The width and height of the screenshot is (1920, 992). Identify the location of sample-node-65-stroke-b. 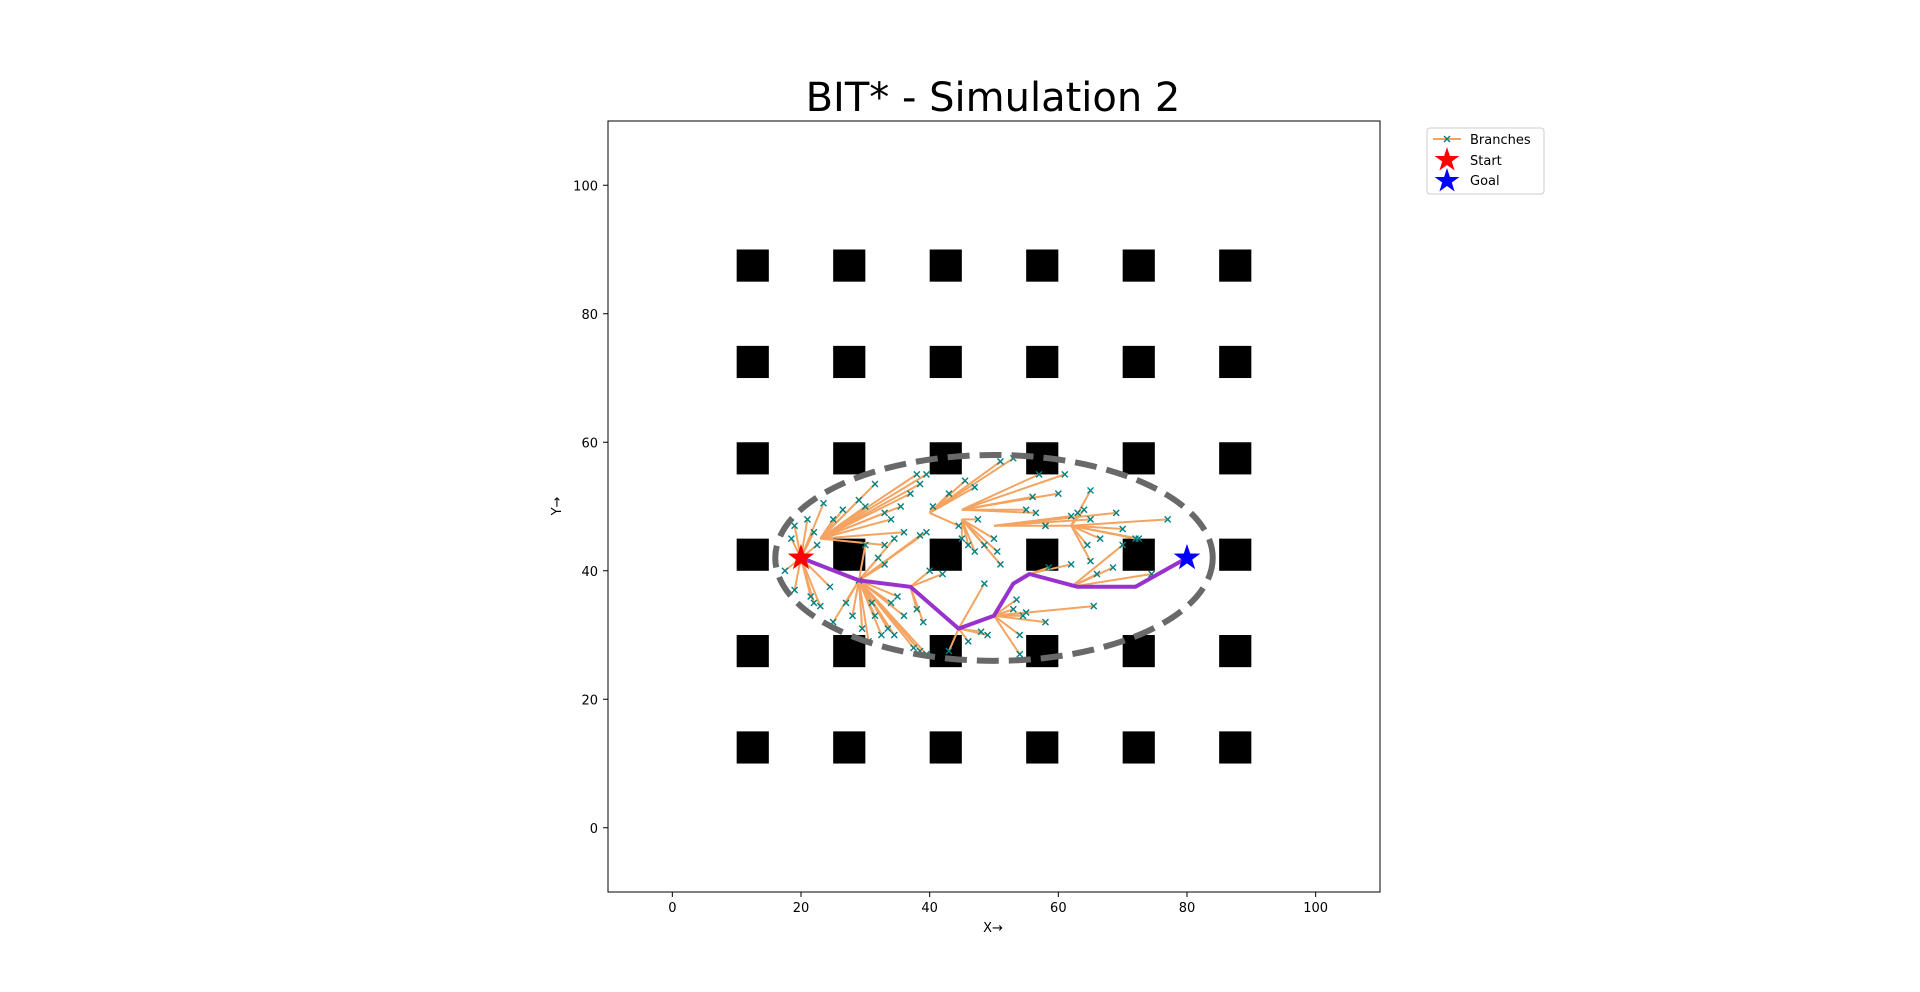
(1020, 654).